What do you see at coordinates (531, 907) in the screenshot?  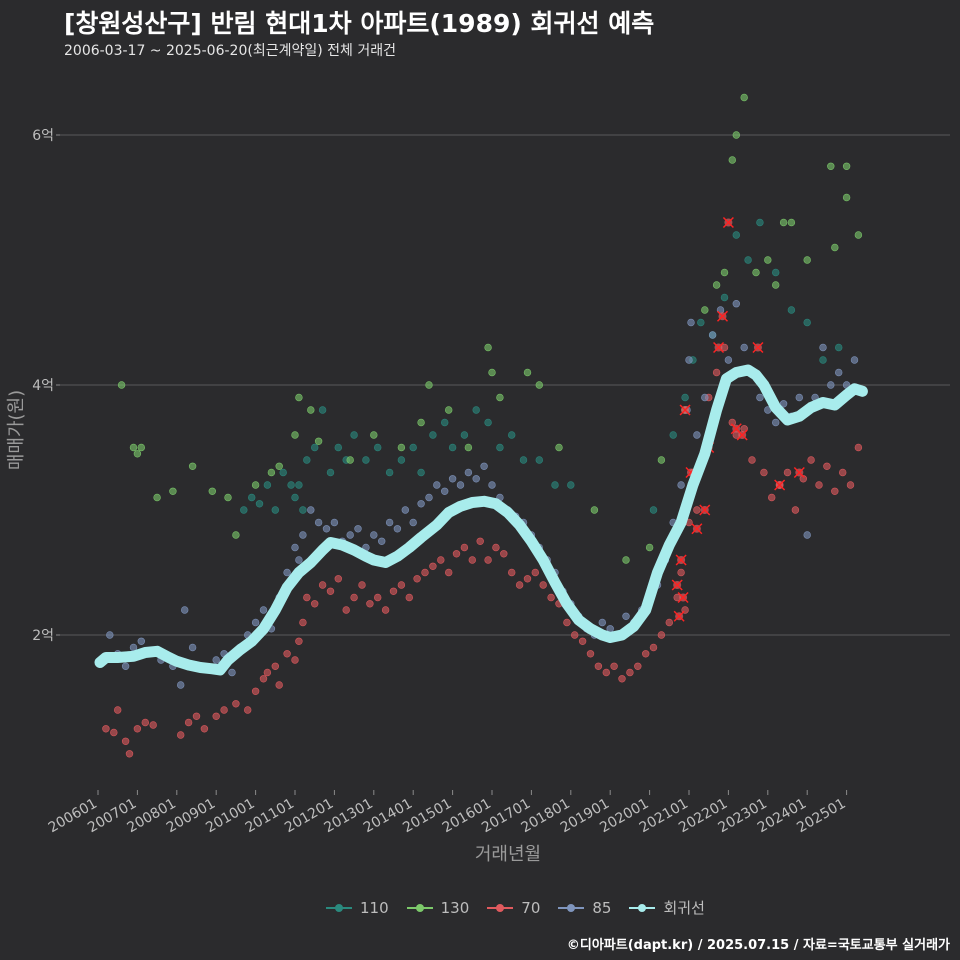 I see `legend-label: 70` at bounding box center [531, 907].